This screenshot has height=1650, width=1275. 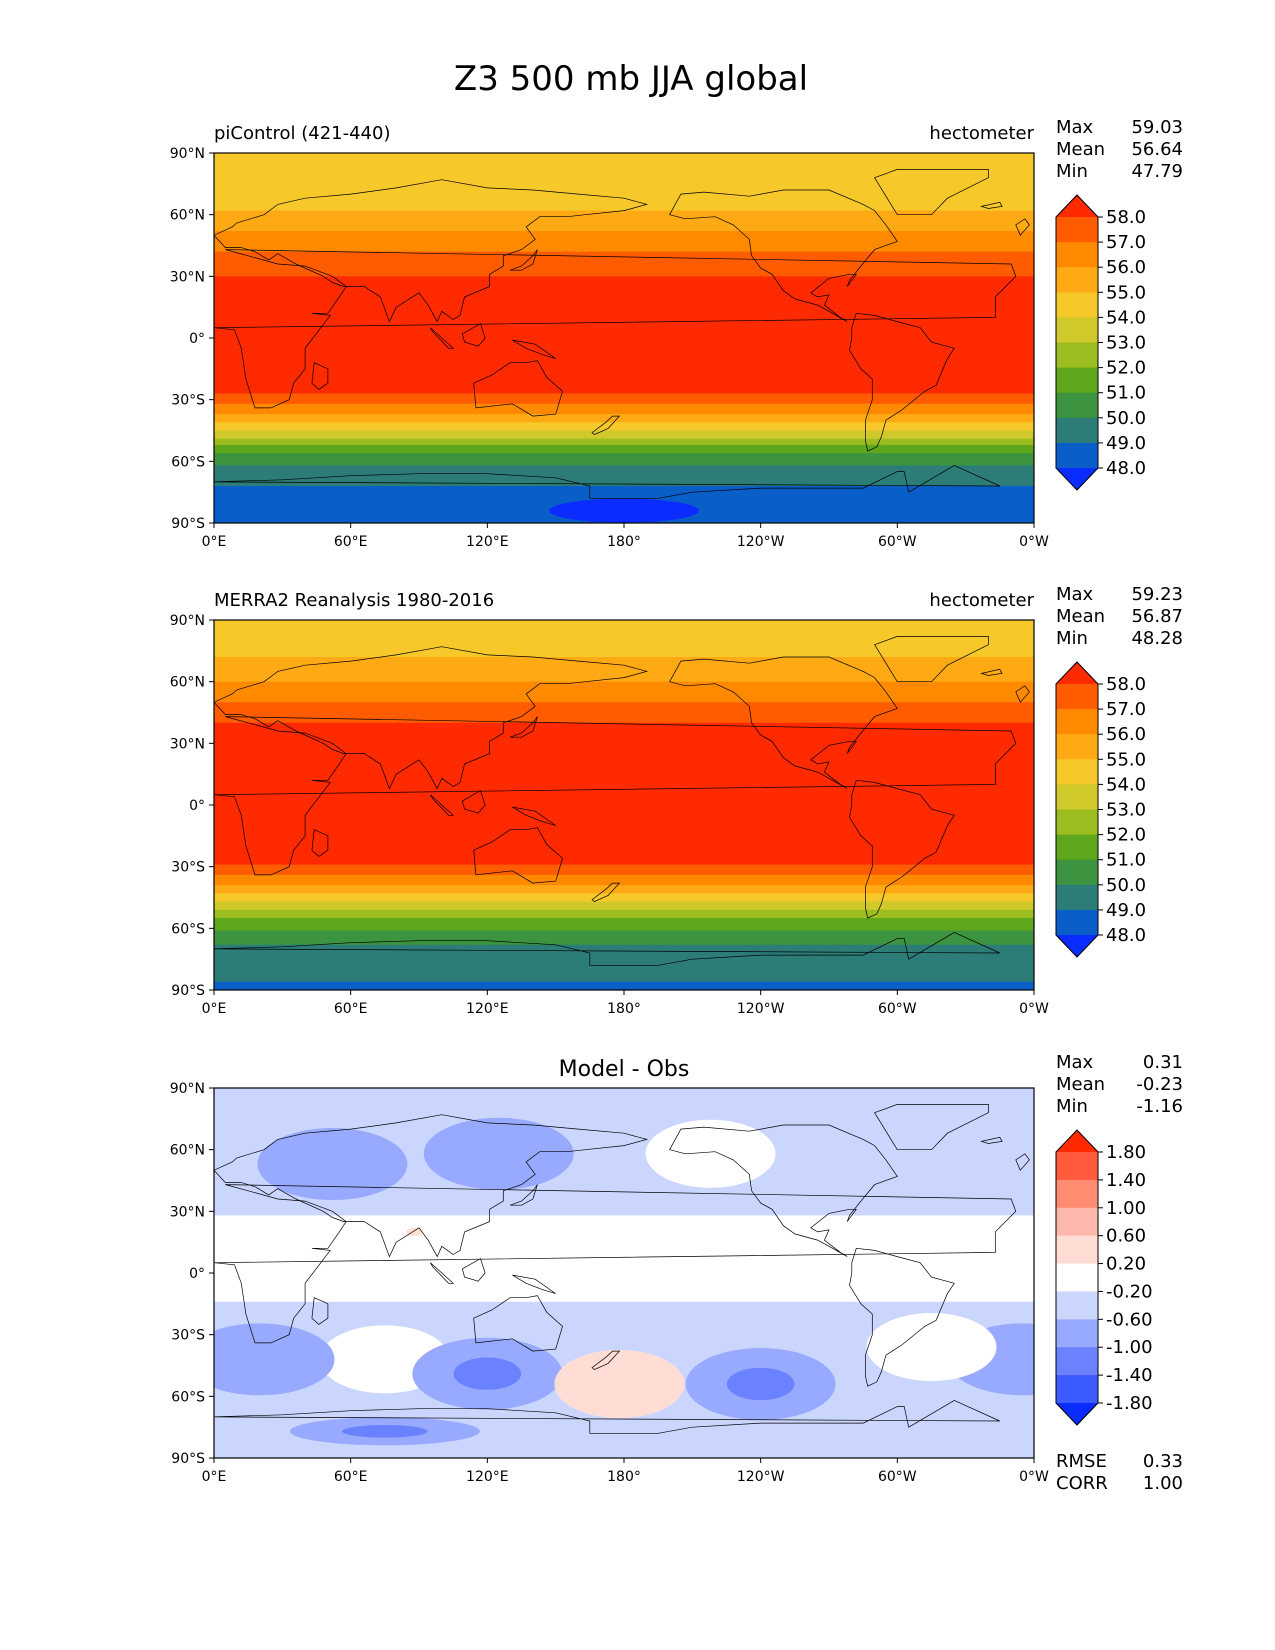 I want to click on stat-value: -1.16, so click(x=1159, y=1106).